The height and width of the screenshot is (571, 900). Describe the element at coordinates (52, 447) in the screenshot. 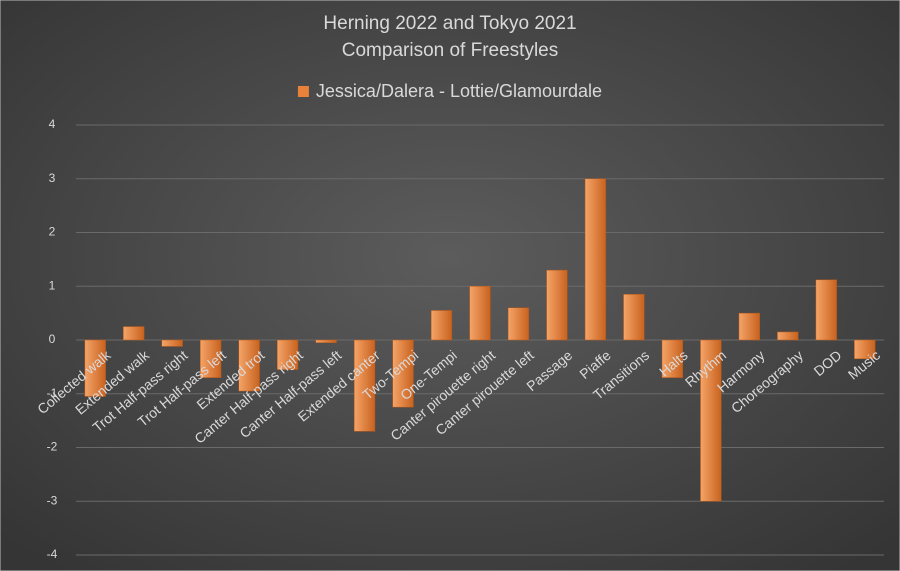

I see `y-tick-label: -2` at that location.